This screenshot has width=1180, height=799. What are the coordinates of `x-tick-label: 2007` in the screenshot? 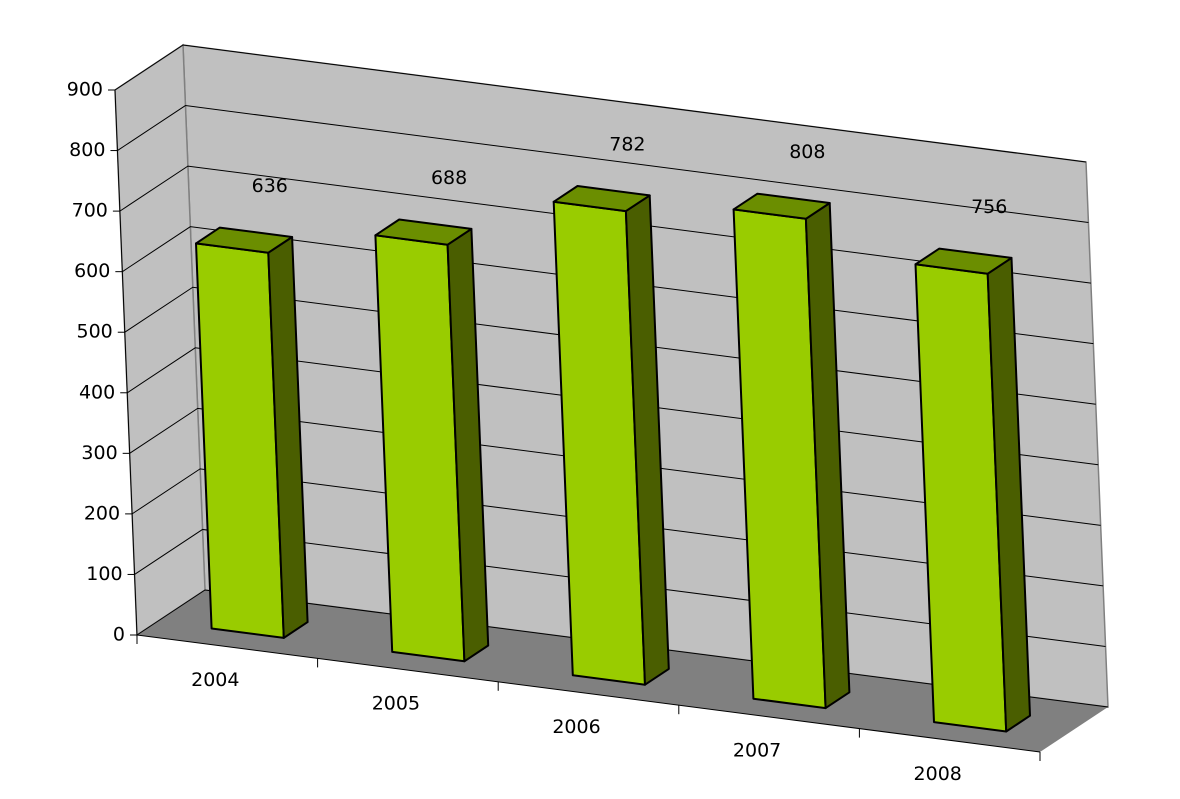 It's located at (757, 750).